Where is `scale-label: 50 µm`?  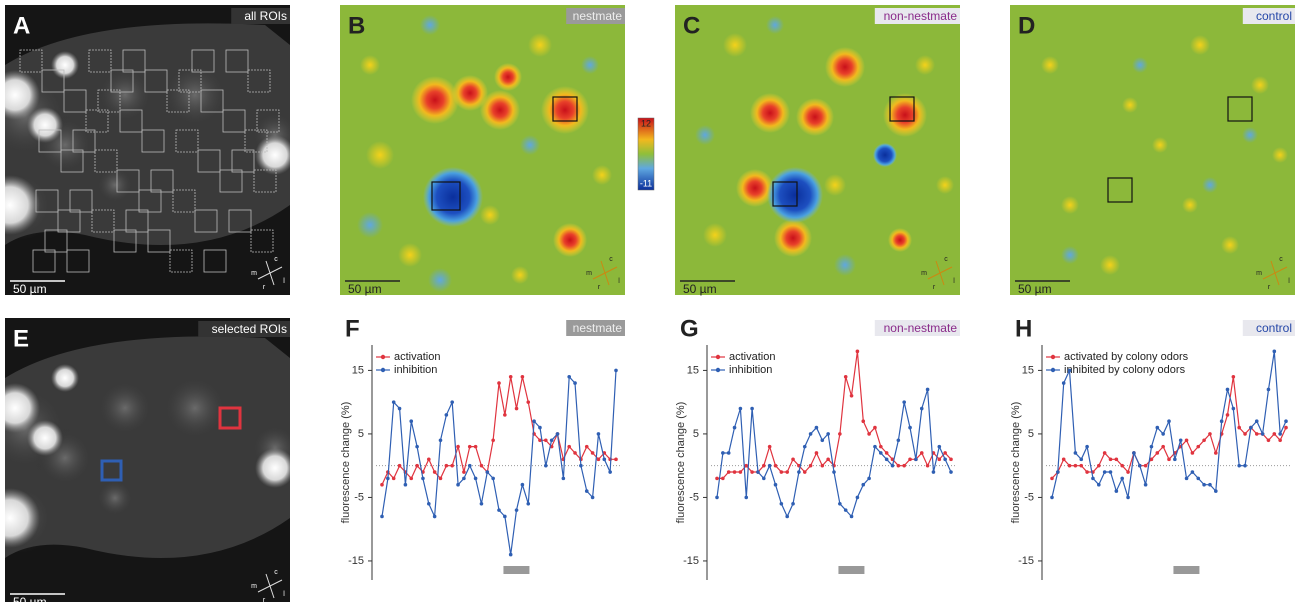
scale-label: 50 µm is located at coordinates (30, 289).